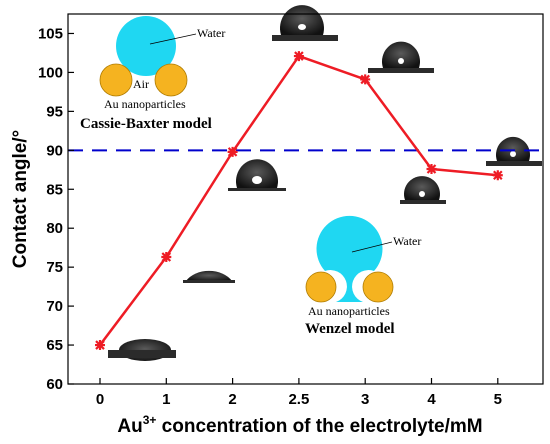 Image resolution: width=550 pixels, height=444 pixels. Describe the element at coordinates (54, 111) in the screenshot. I see `y-tick-label-7: 95` at that location.